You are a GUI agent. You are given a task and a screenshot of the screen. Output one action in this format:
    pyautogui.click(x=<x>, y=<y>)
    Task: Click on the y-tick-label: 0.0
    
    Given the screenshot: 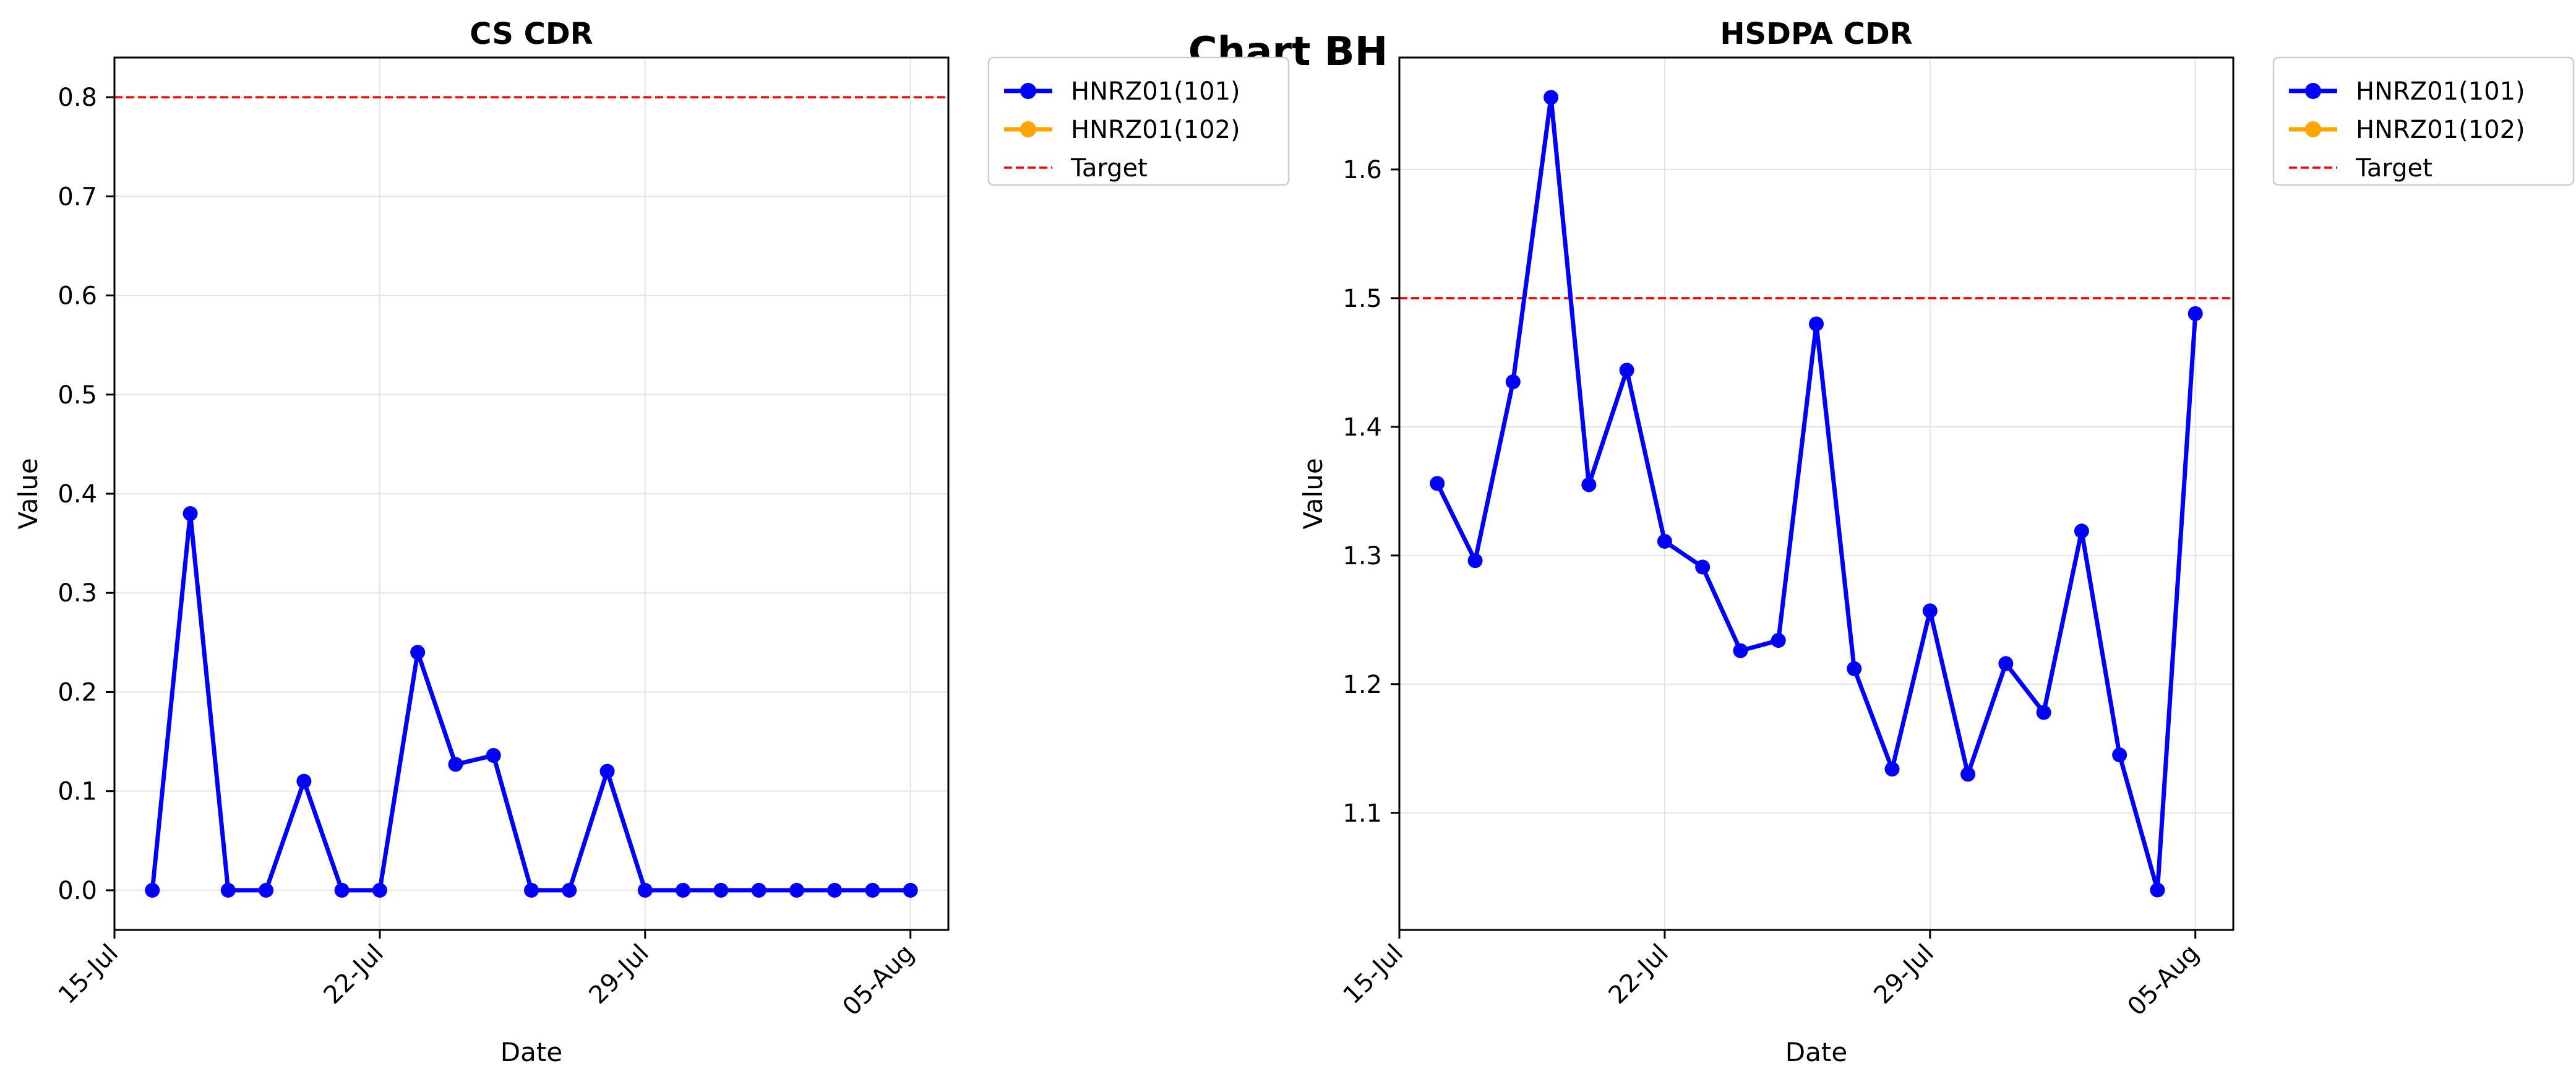 What is the action you would take?
    pyautogui.click(x=77, y=891)
    